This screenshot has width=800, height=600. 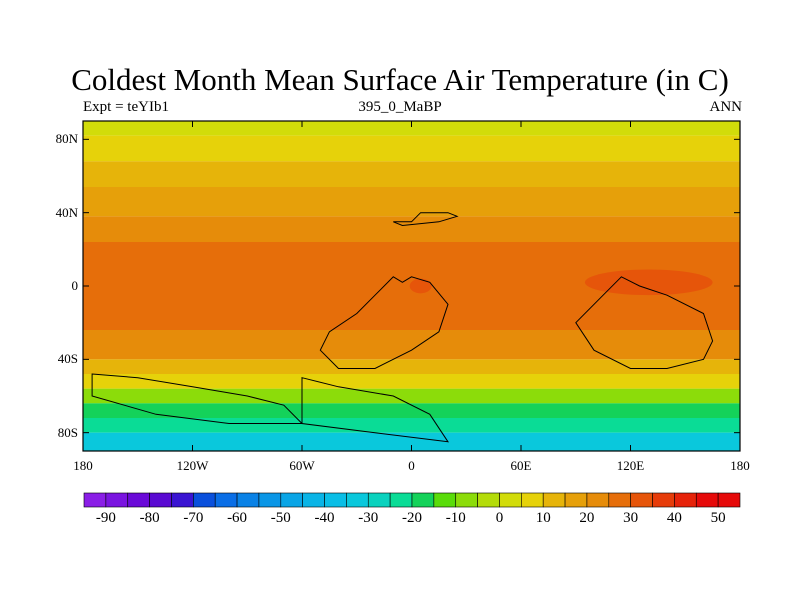 I want to click on season-label: ANN, so click(x=726, y=107).